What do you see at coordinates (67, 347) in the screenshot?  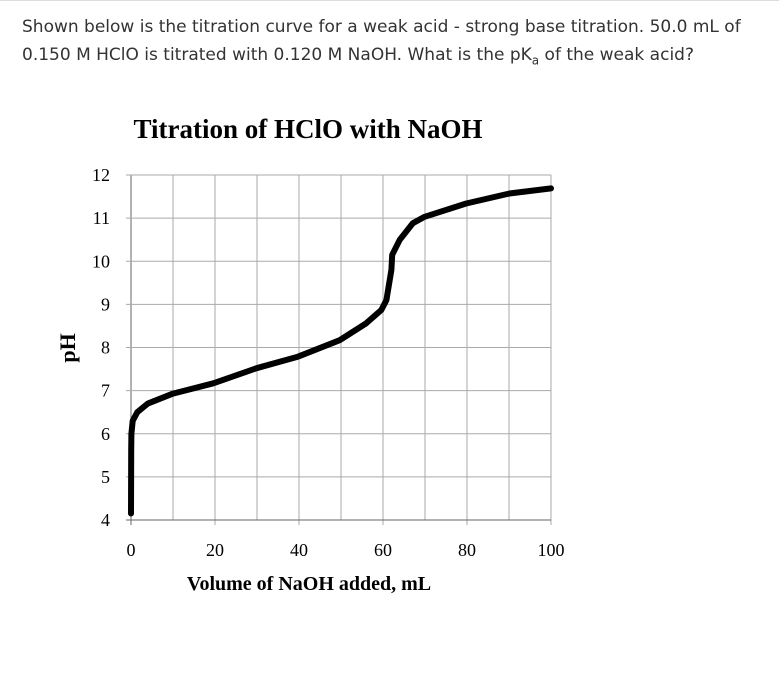 I see `y-axis-label: pH` at bounding box center [67, 347].